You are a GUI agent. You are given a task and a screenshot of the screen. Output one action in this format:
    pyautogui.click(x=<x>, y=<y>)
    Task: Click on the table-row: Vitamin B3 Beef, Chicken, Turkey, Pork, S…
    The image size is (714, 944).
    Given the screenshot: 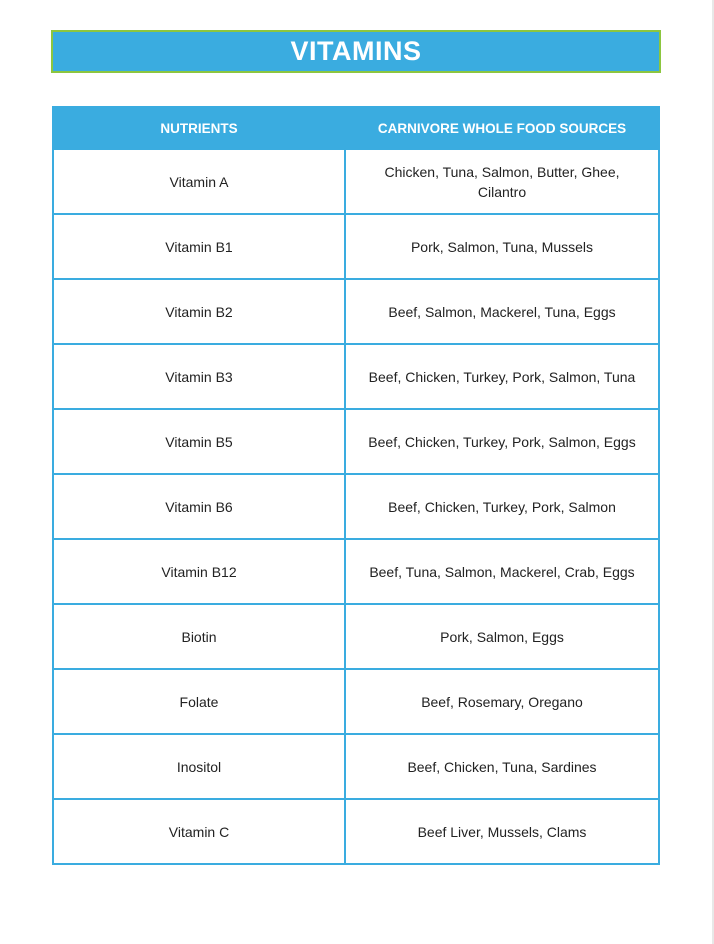 What is the action you would take?
    pyautogui.click(x=356, y=376)
    